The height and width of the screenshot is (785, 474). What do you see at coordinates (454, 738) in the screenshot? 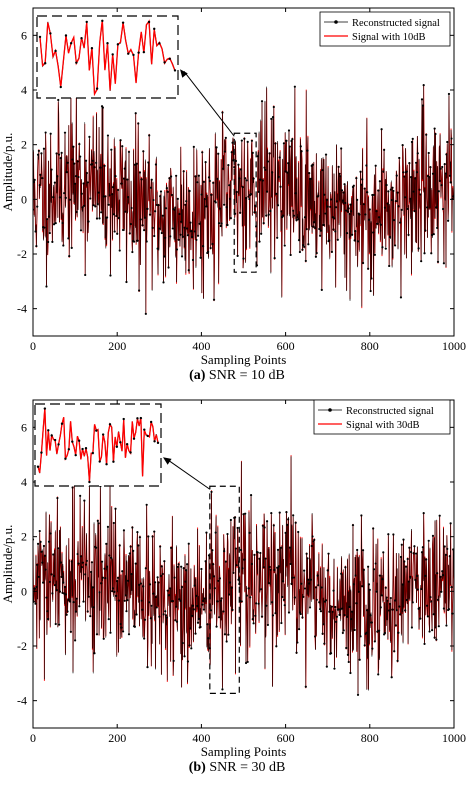
I see `chartb-x-tick-label: 1000` at bounding box center [454, 738].